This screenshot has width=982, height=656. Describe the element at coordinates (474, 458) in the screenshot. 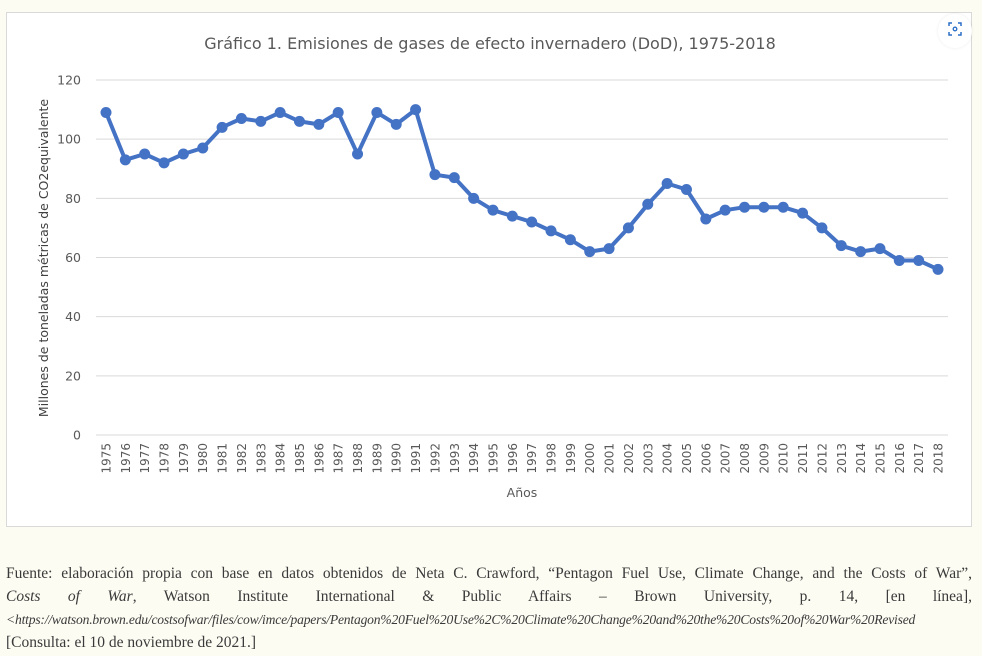

I see `x-tick-1994: 1994` at that location.